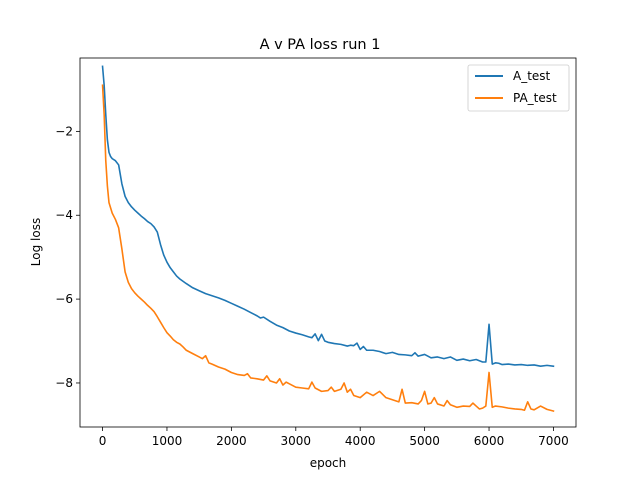 The height and width of the screenshot is (480, 640). What do you see at coordinates (103, 441) in the screenshot?
I see `x-tick-label: 0` at bounding box center [103, 441].